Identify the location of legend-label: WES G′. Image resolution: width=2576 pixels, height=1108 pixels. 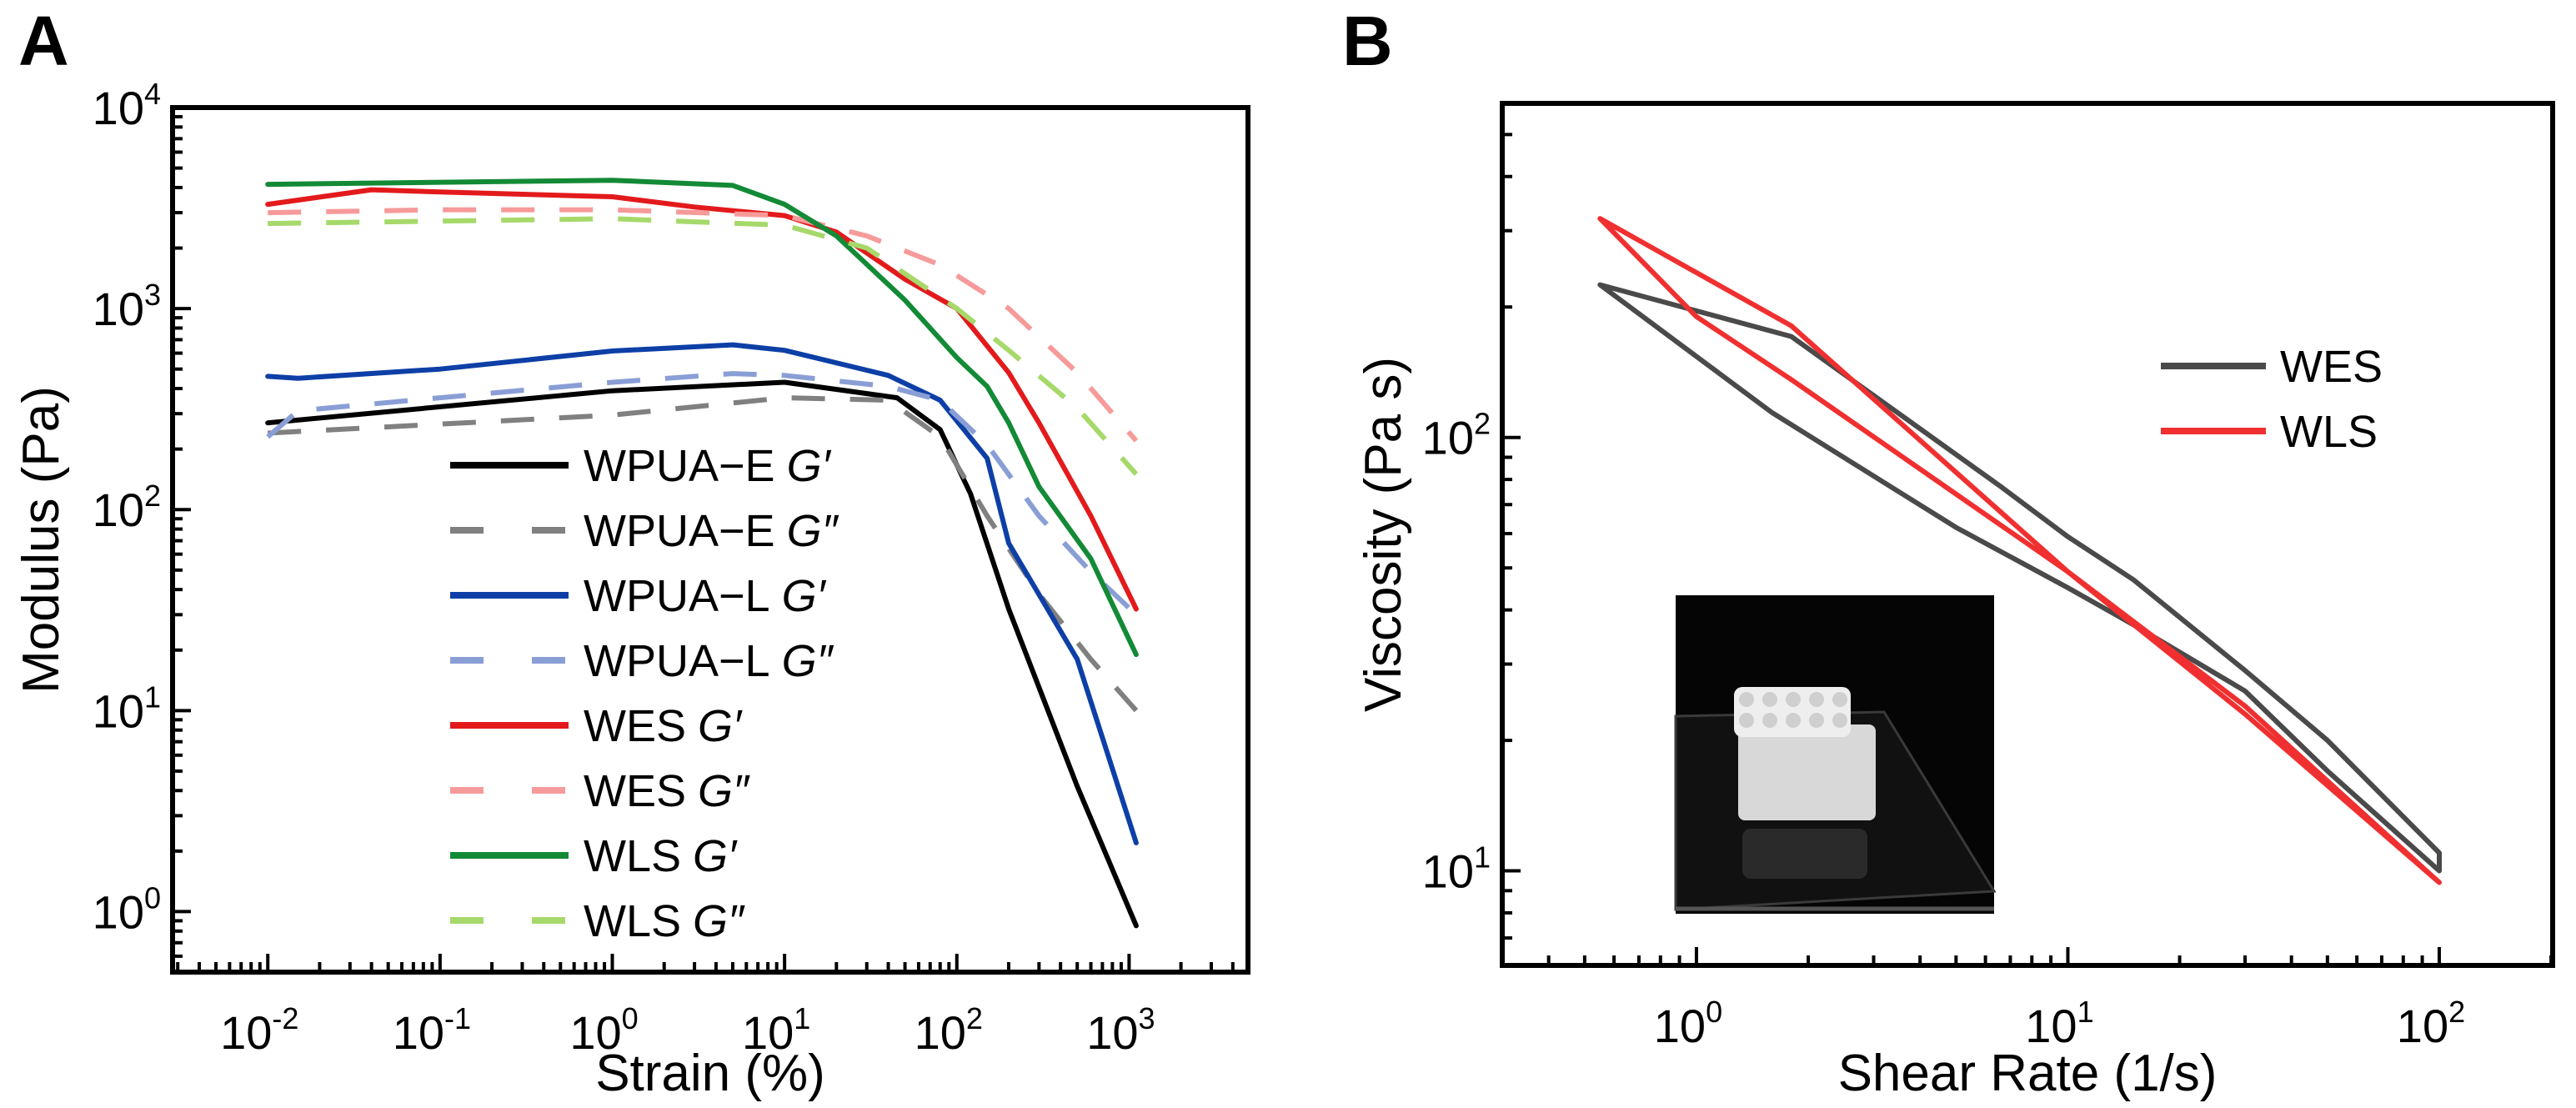
(663, 726).